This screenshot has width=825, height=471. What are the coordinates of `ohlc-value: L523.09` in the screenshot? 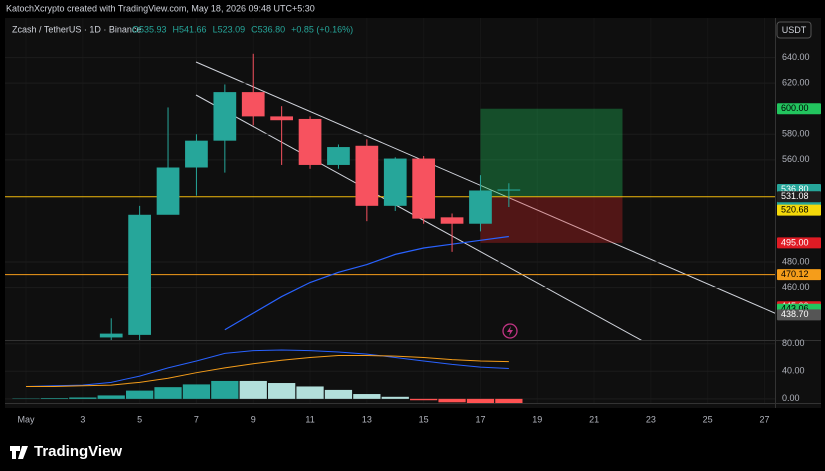 It's located at (229, 29).